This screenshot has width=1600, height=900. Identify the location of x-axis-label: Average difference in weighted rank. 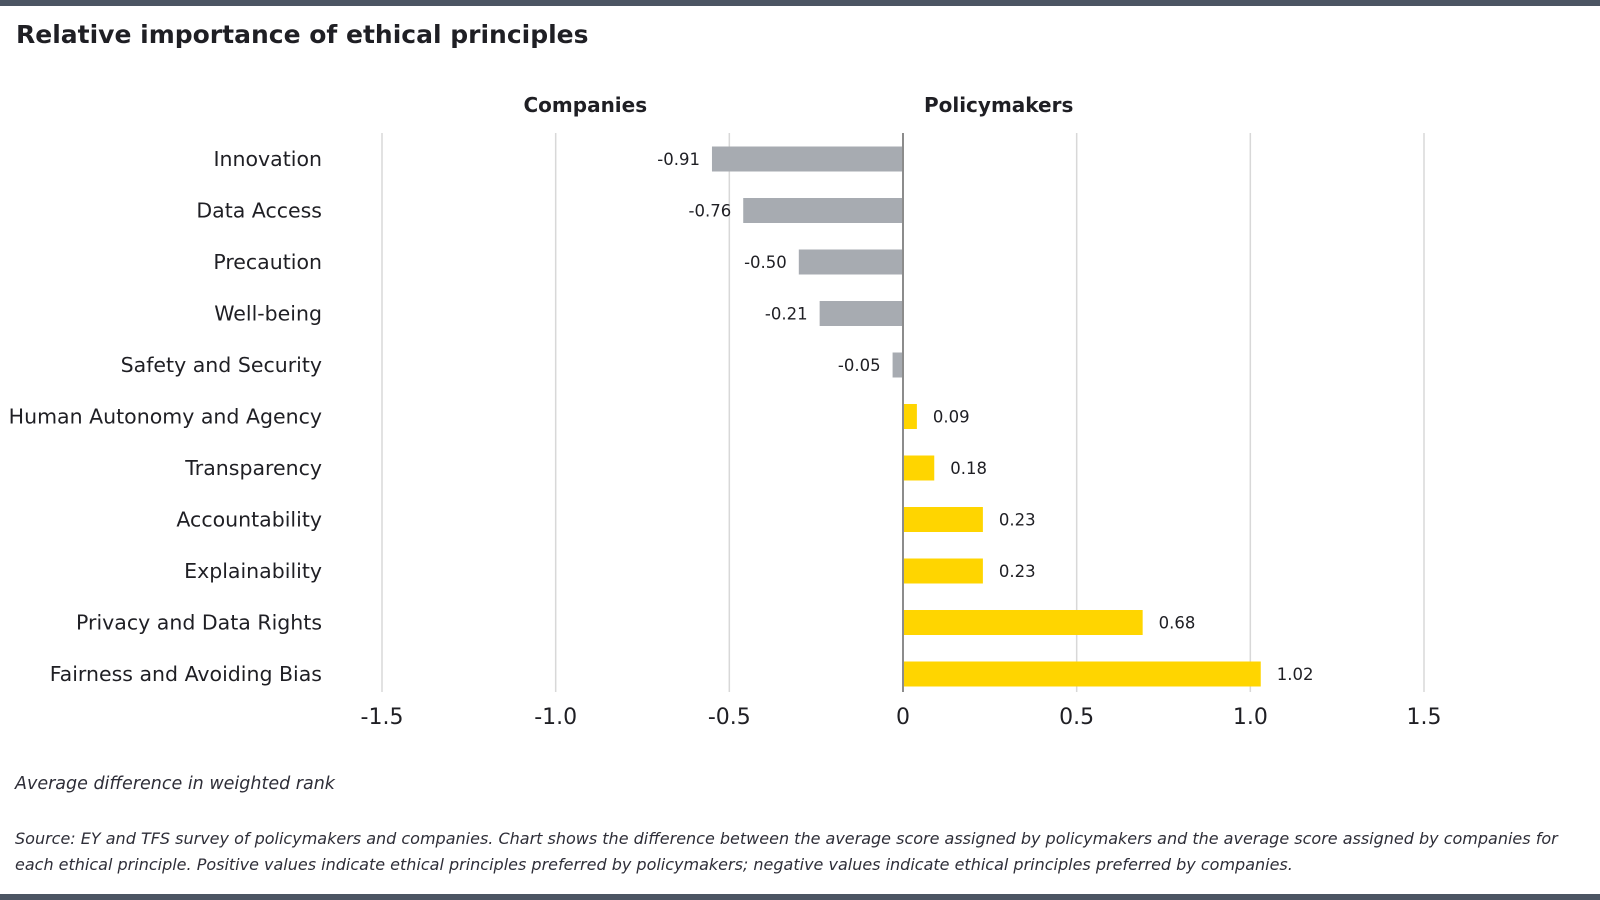
(175, 784).